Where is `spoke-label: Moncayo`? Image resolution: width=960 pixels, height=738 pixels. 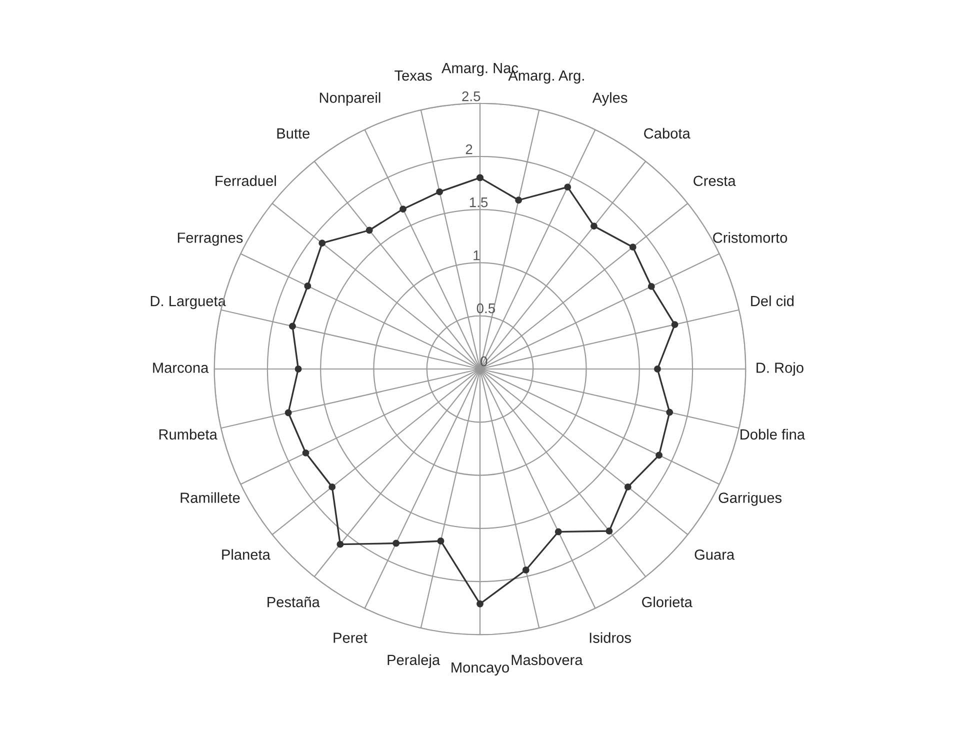 spoke-label: Moncayo is located at coordinates (480, 669).